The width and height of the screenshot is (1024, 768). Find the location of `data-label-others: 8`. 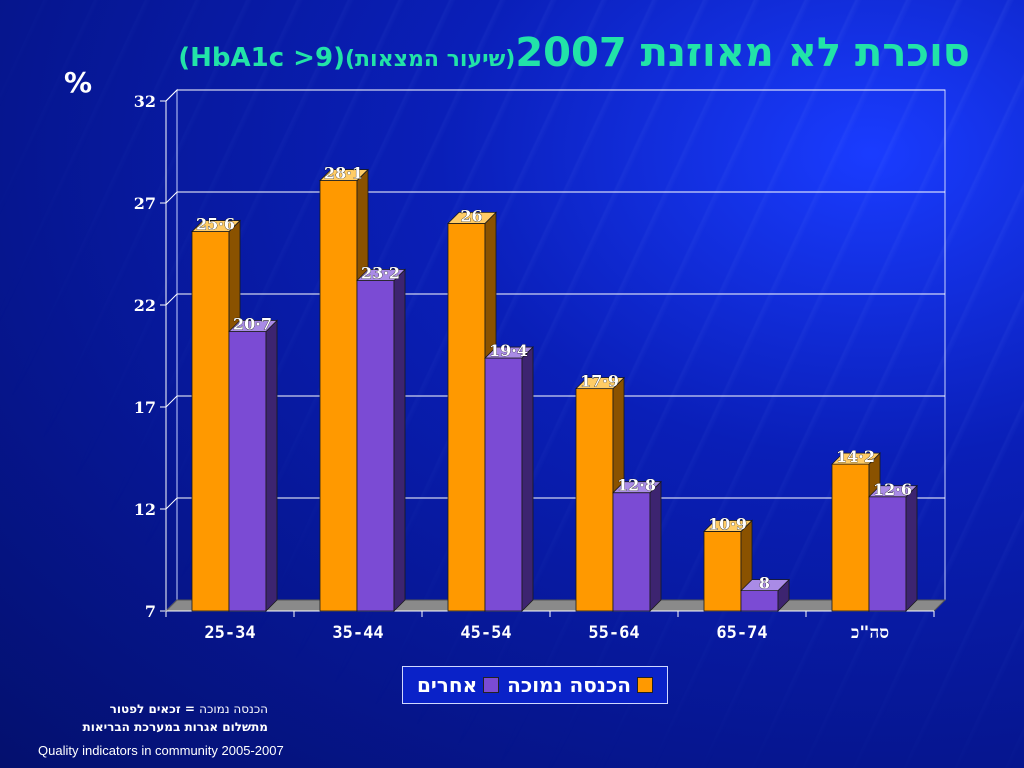

data-label-others: 8 is located at coordinates (764, 583).